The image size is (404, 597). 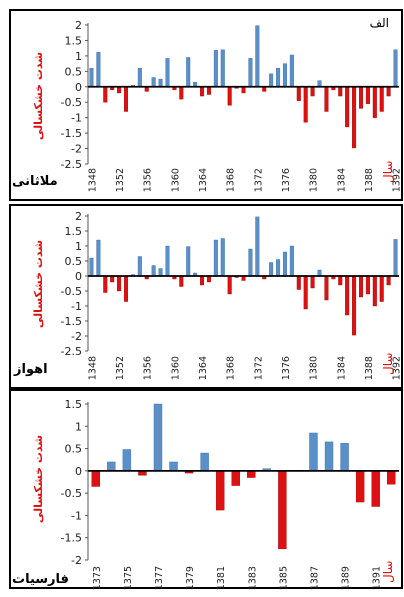 I want to click on x-tick-label: 1383, so click(x=252, y=578).